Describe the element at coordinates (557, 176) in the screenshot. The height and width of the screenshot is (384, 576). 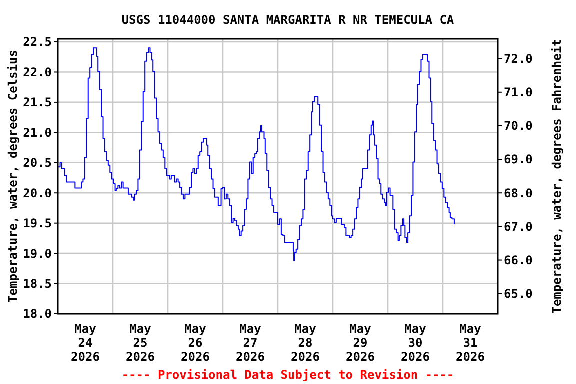
I see `y2-axis-title: Temperature, water, degrees Fahrenheit` at that location.